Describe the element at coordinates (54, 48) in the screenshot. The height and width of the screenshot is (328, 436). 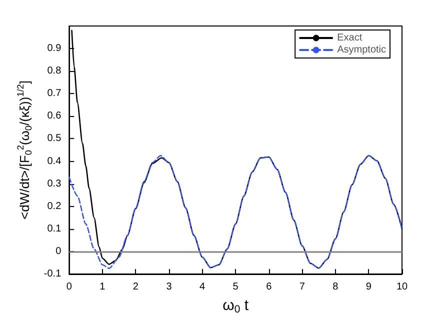
I see `y-tick-label: 0.9` at that location.